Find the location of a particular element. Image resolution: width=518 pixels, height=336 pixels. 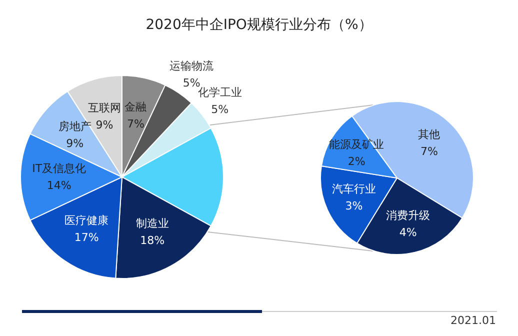

slice-label: 互联网 is located at coordinates (104, 107).